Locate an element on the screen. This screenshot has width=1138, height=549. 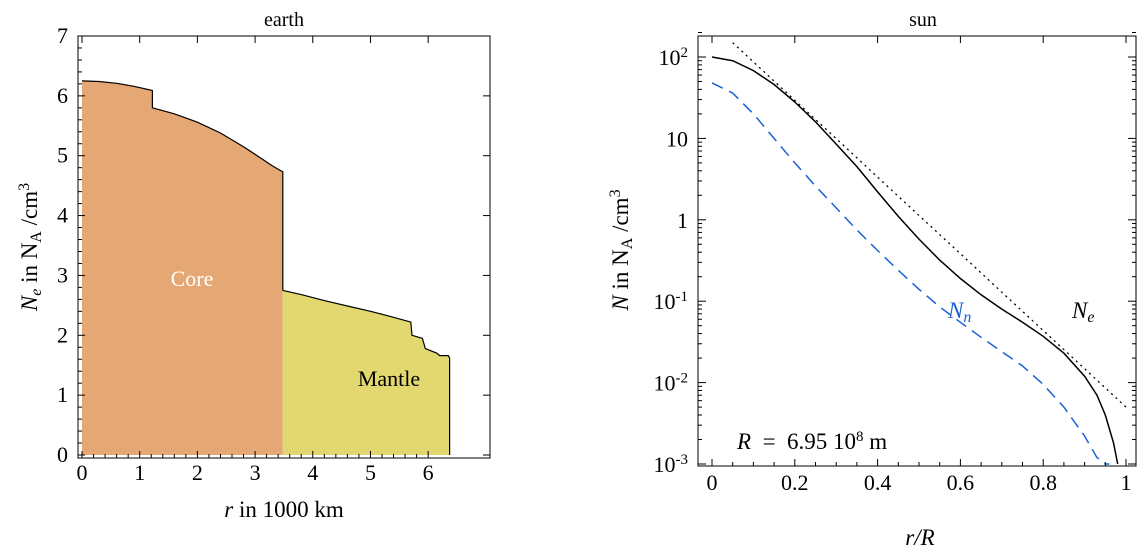
earth-xtick-label: 0 is located at coordinates (82, 472).